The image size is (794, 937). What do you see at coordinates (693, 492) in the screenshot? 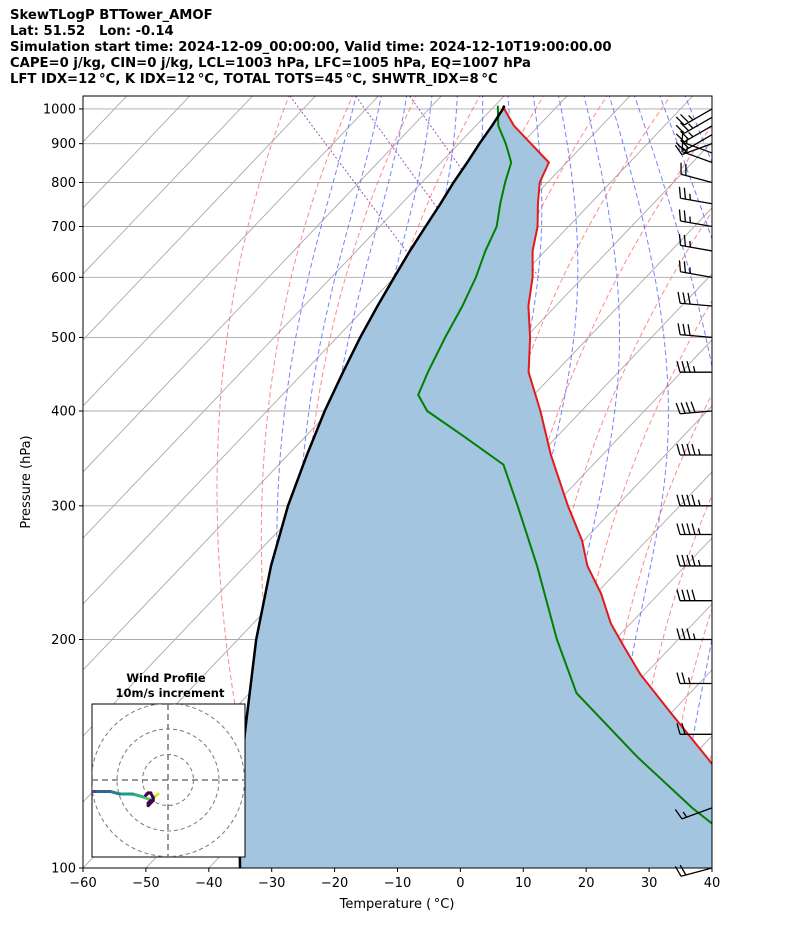
I see `wind-barbs` at bounding box center [693, 492].